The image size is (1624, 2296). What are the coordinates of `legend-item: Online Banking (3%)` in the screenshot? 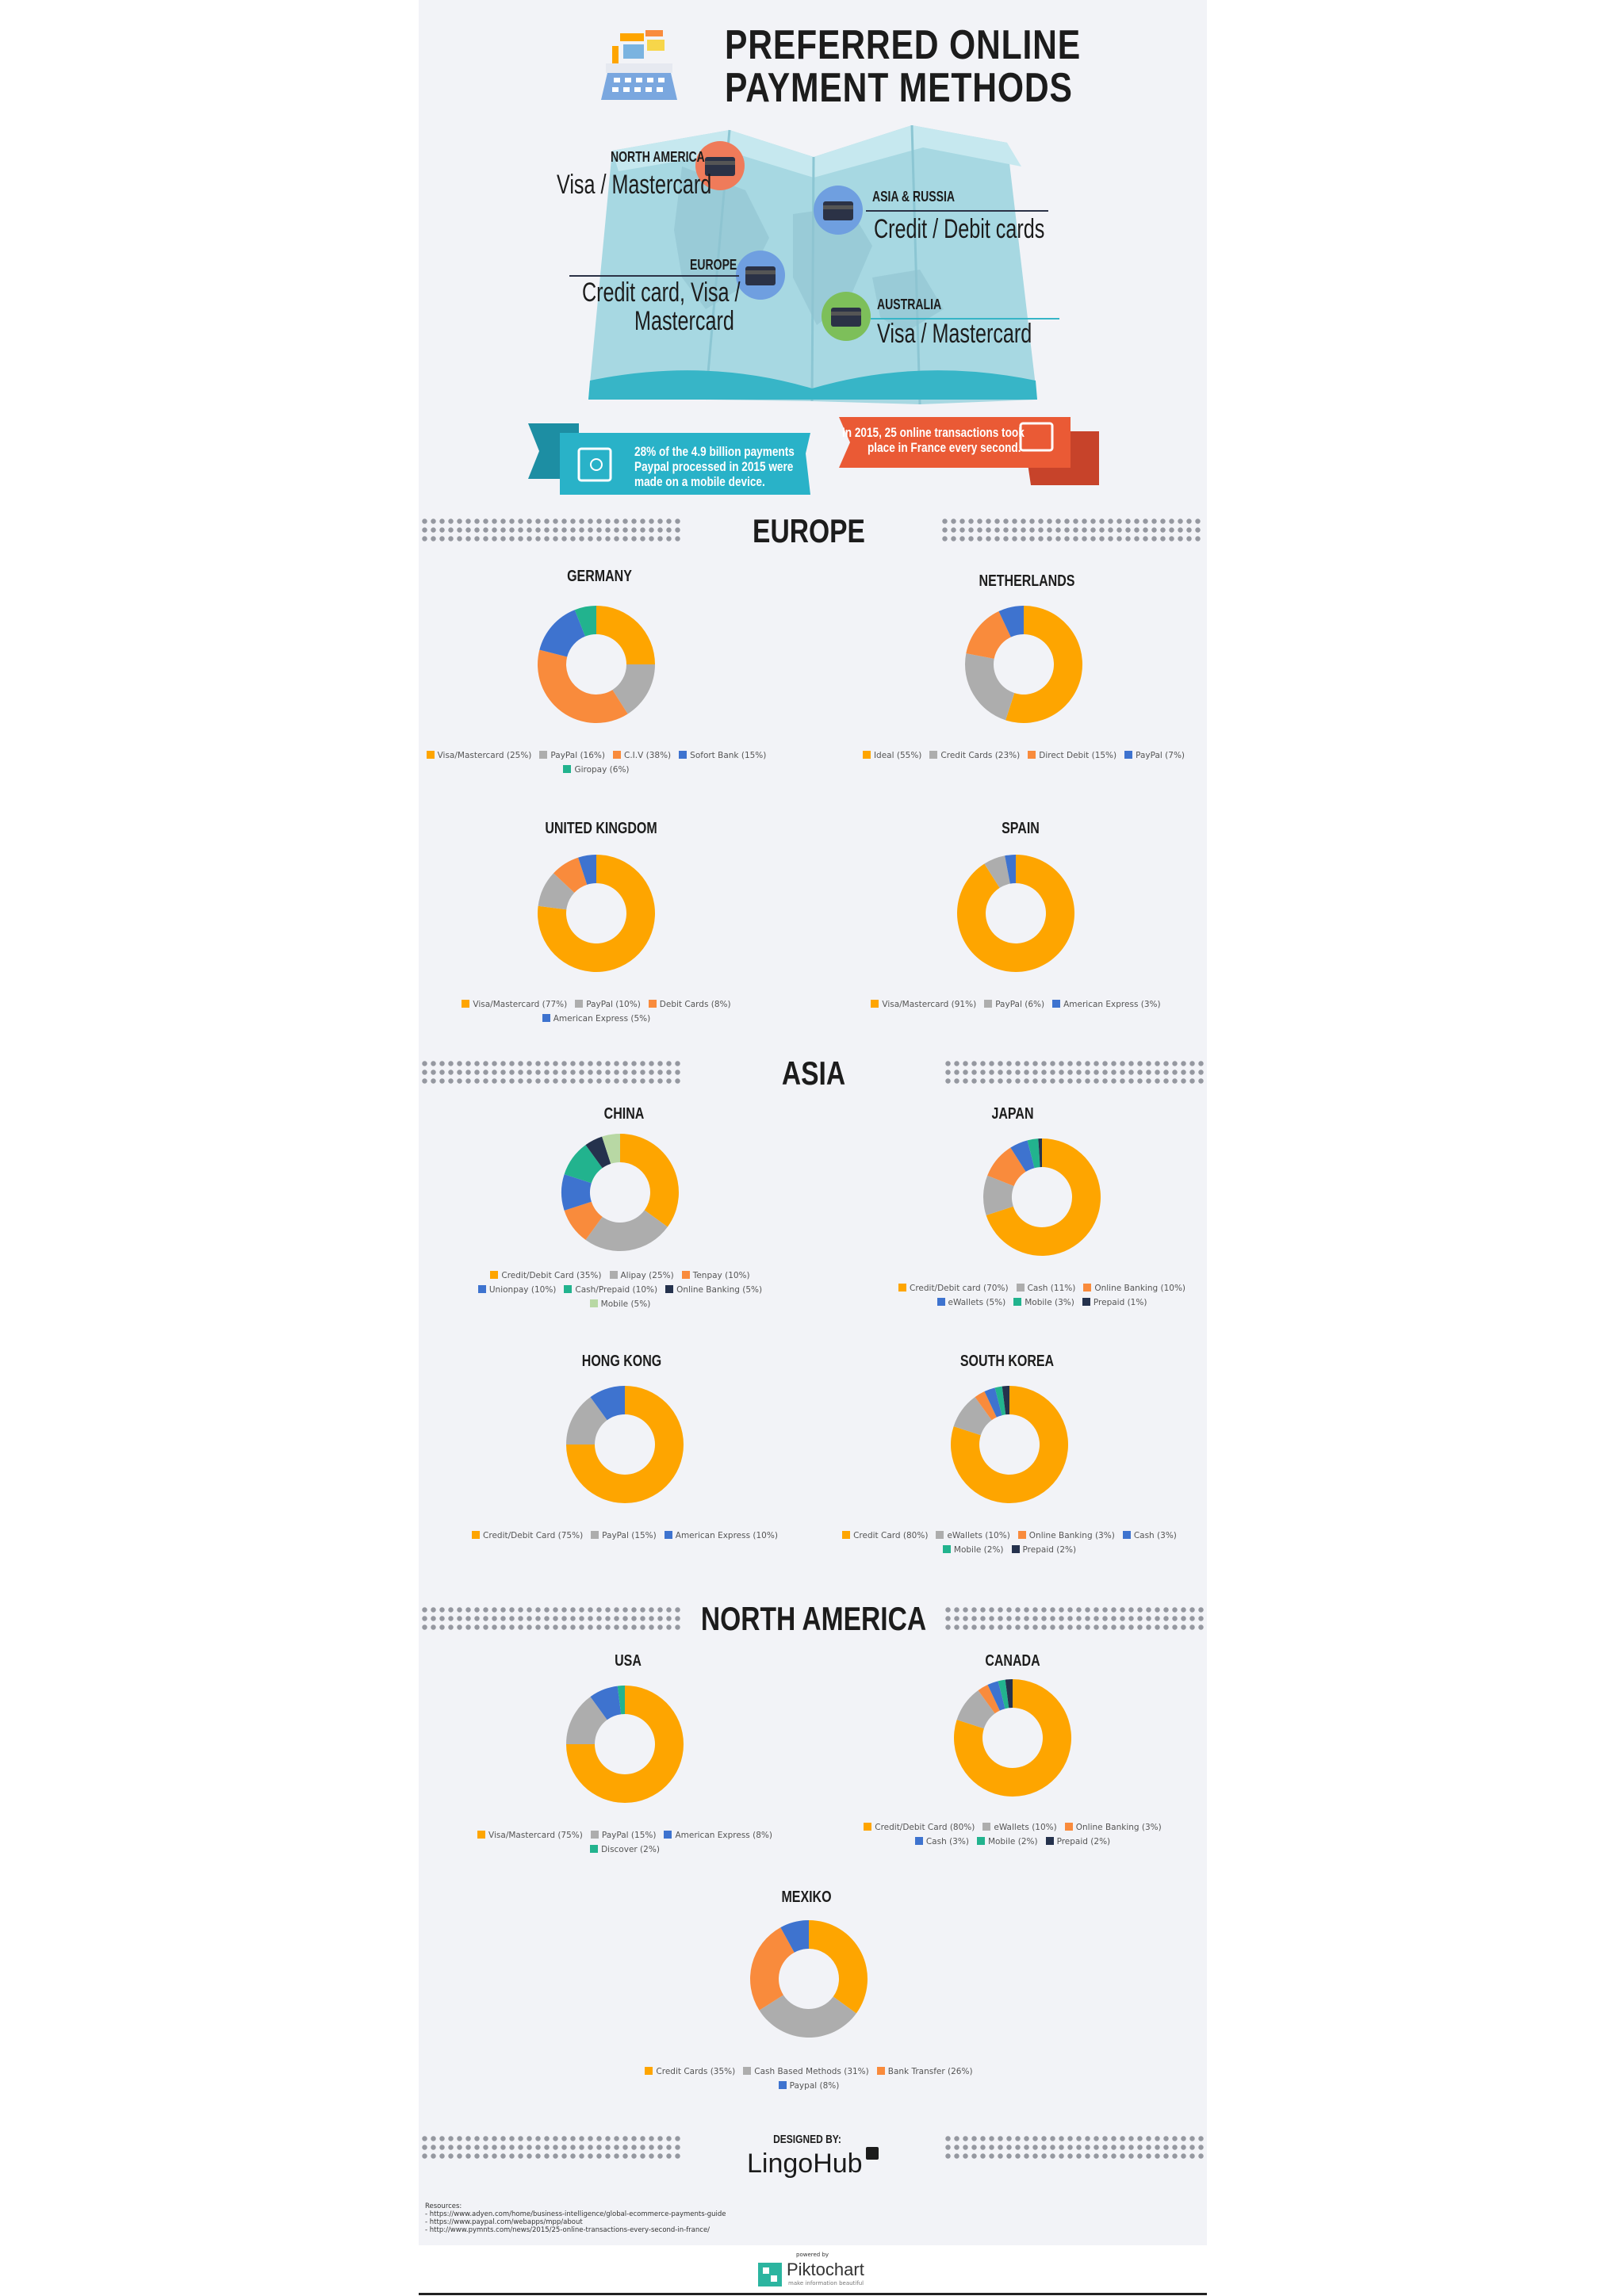 It's located at (1113, 1828).